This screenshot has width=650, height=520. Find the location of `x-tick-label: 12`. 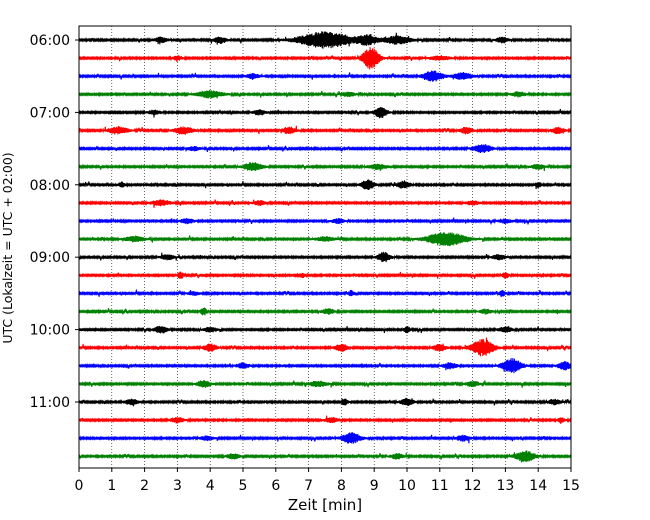

x-tick-label: 12 is located at coordinates (473, 486).